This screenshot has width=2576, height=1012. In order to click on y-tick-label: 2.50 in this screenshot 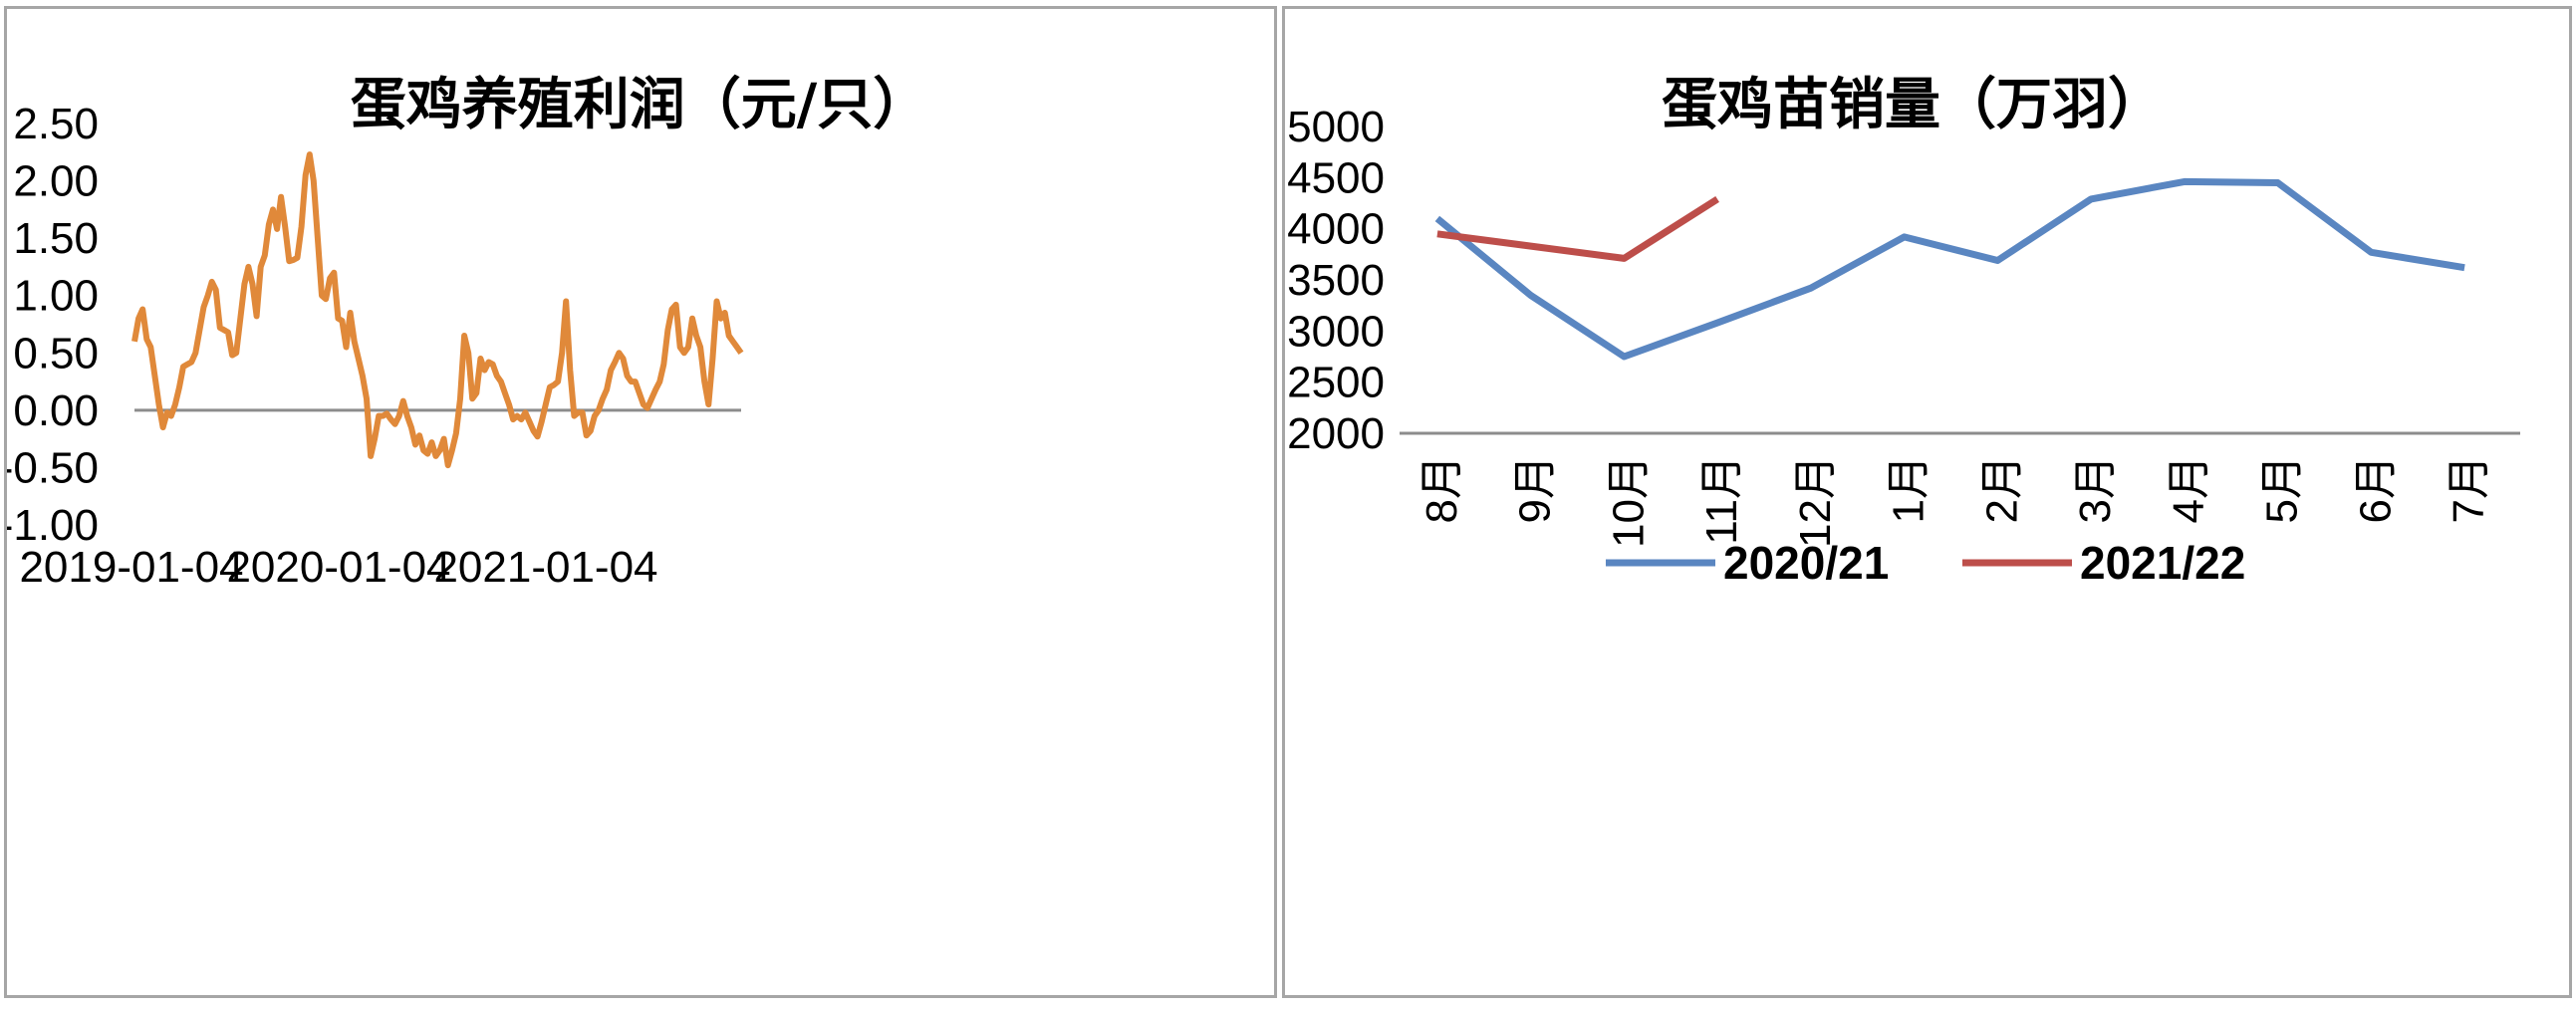, I will do `click(56, 124)`.